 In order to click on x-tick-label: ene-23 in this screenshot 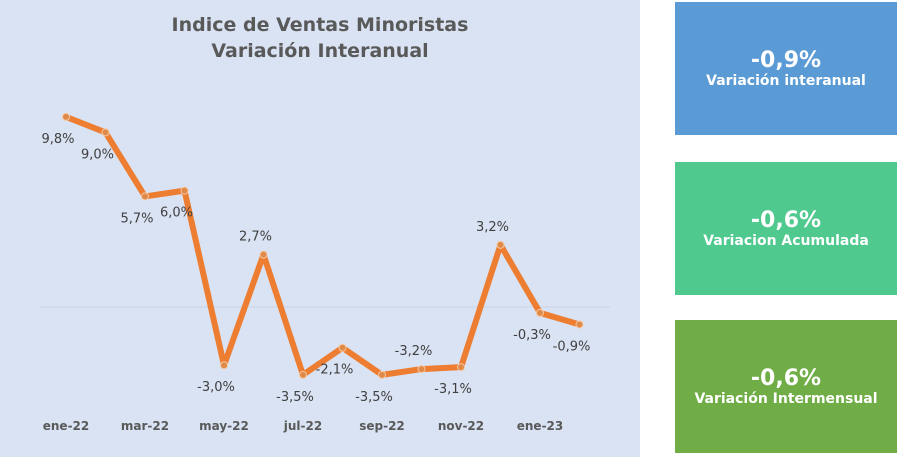, I will do `click(540, 426)`.